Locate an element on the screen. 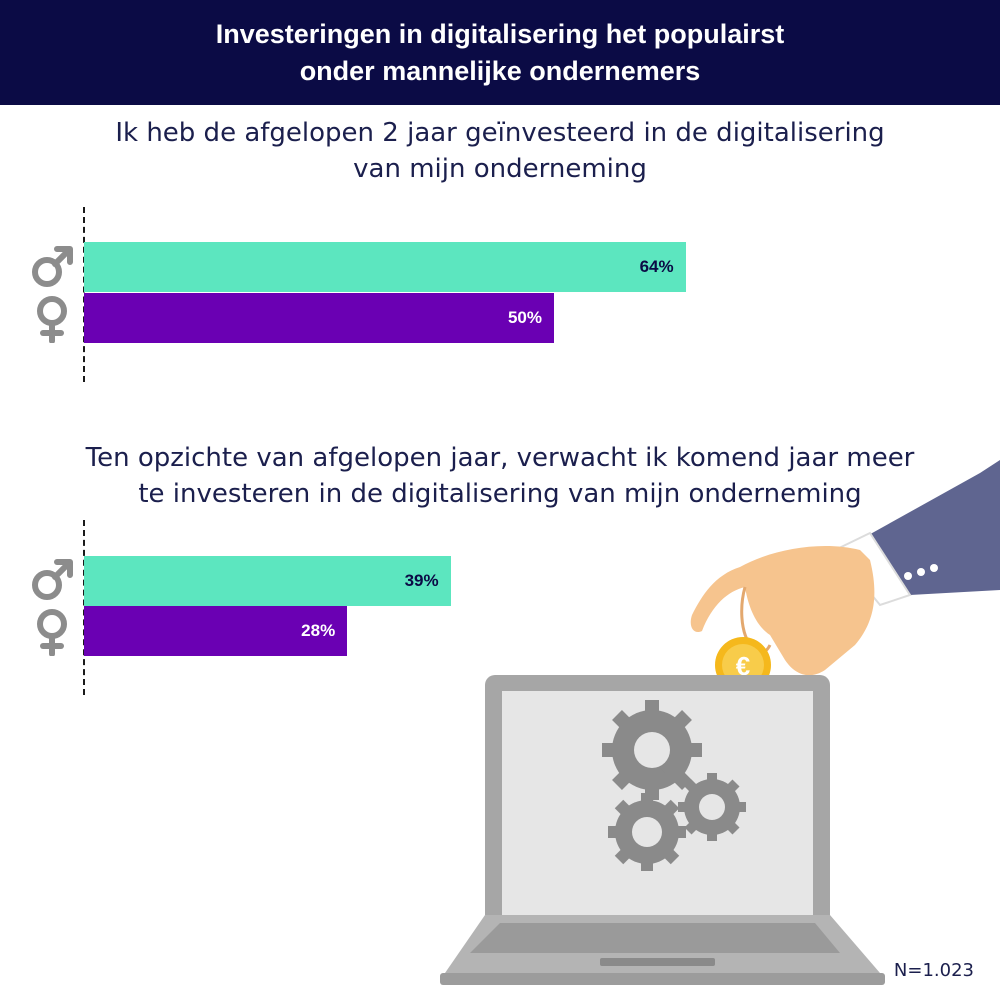 This screenshot has height=1000, width=1000. chart-2-label-female: 28% is located at coordinates (318, 630).